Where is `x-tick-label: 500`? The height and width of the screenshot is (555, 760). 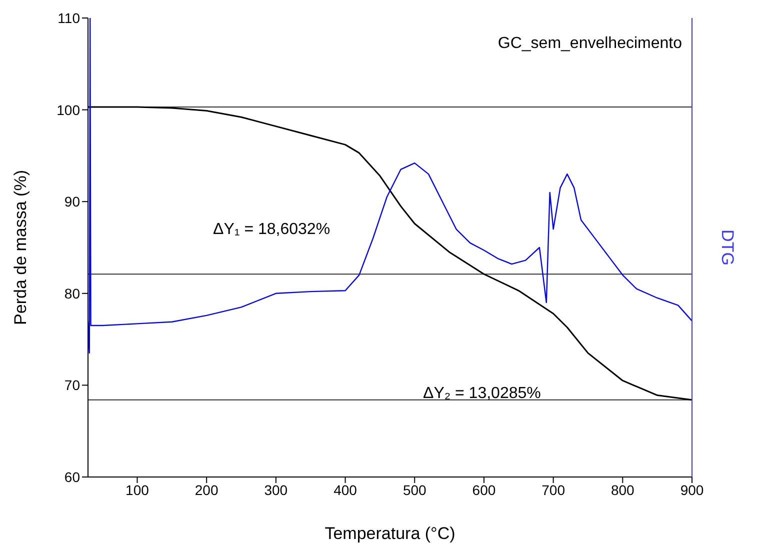
x-tick-label: 500 is located at coordinates (414, 490).